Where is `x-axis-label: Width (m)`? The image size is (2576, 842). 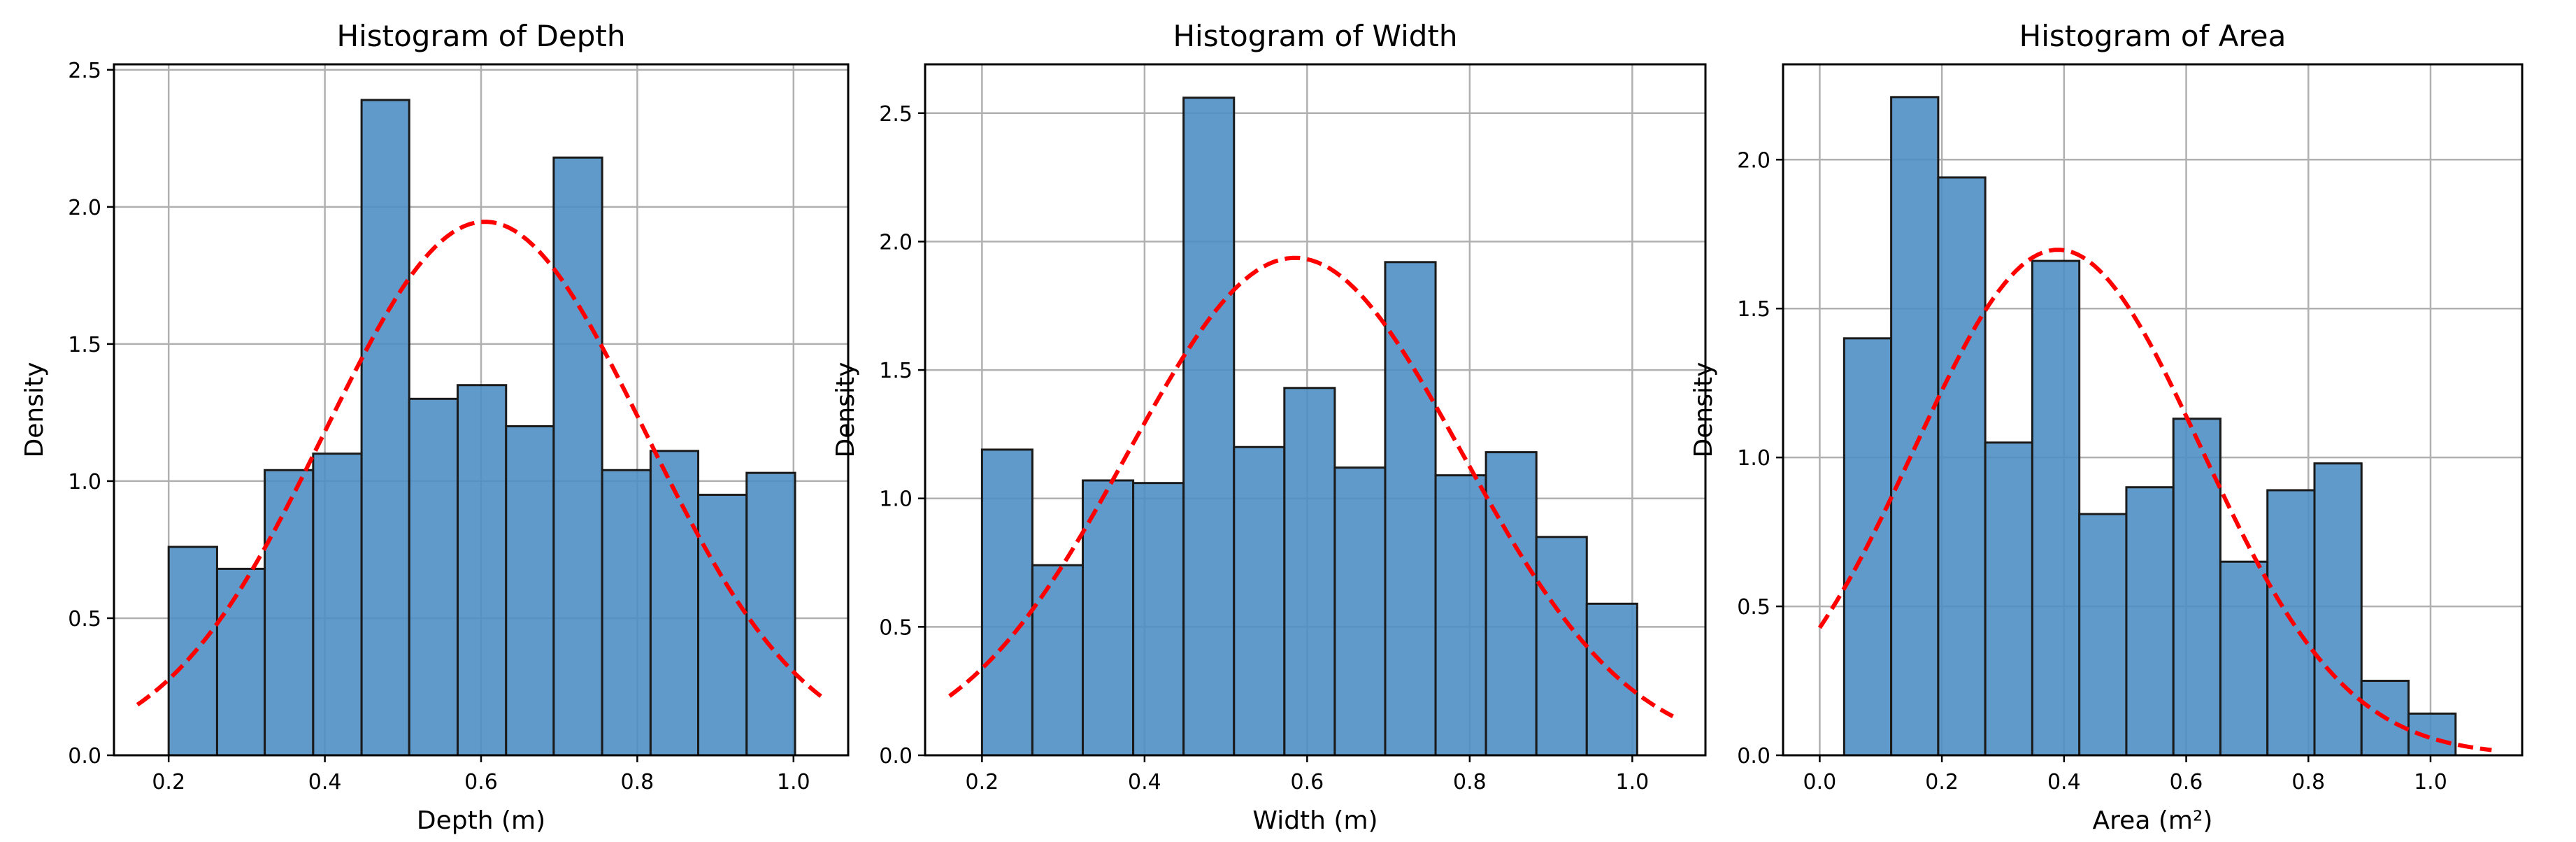
x-axis-label: Width (m) is located at coordinates (1315, 821).